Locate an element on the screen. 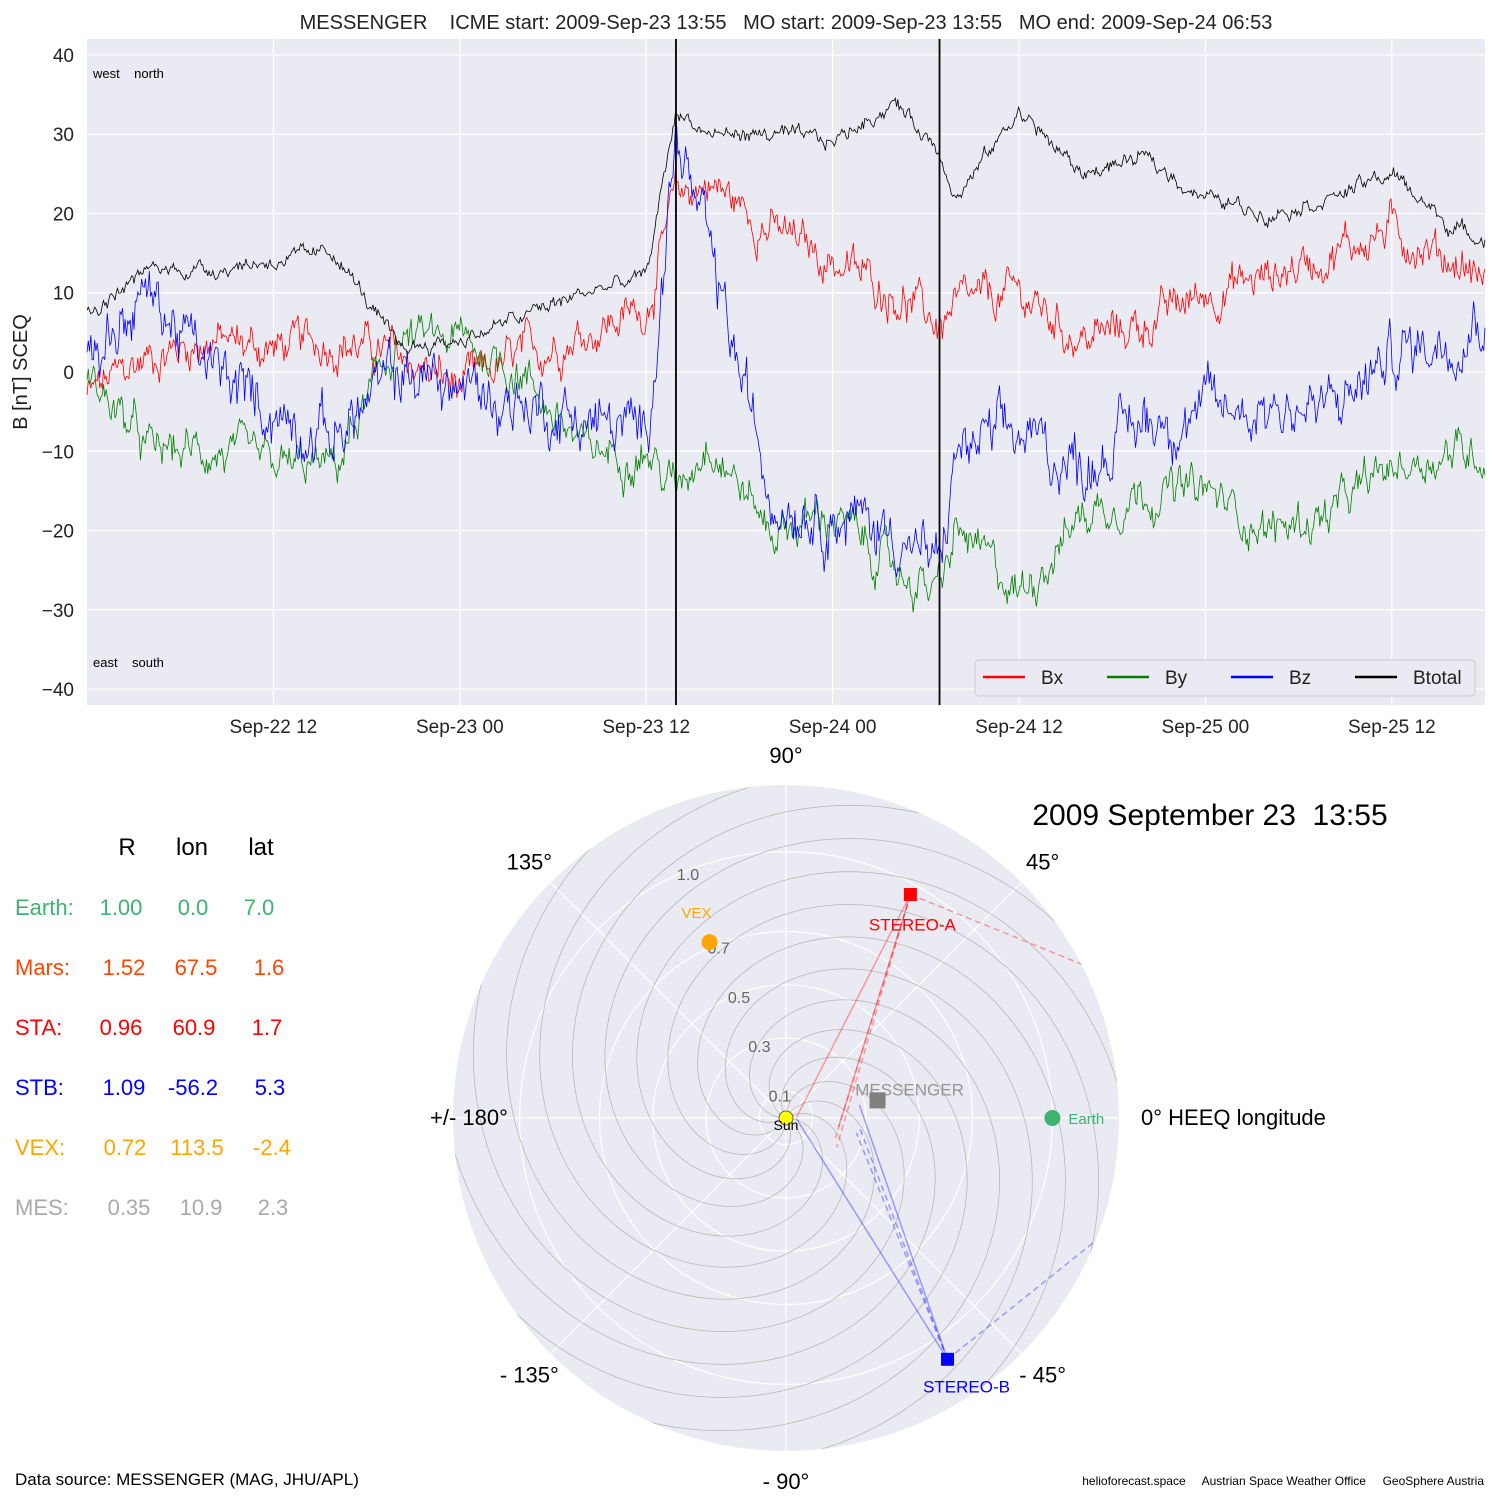 The width and height of the screenshot is (1500, 1505). table-cell: 0.96 is located at coordinates (121, 1027).